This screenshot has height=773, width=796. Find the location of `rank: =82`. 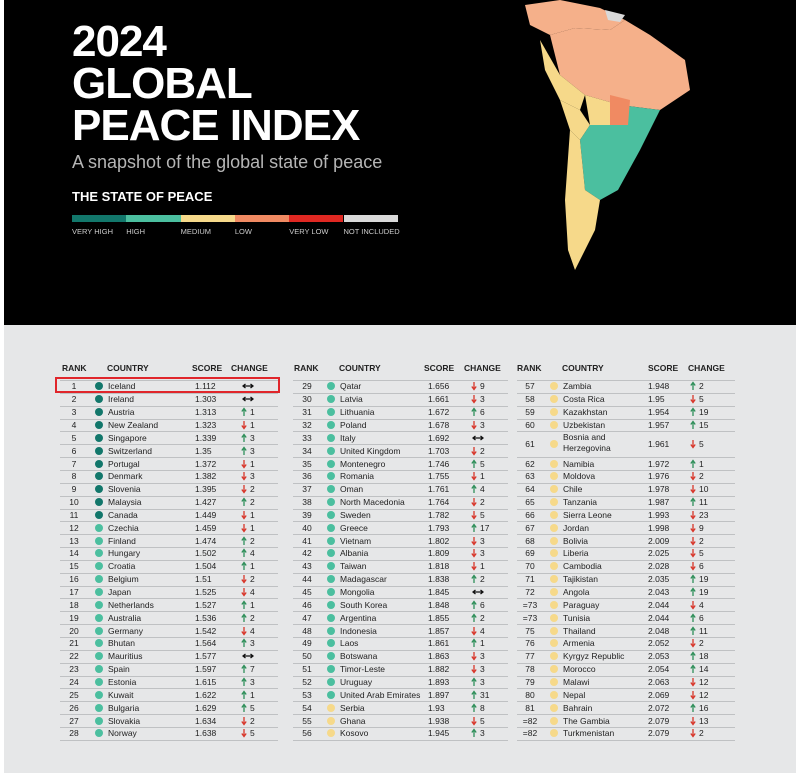

rank: =82 is located at coordinates (530, 720).